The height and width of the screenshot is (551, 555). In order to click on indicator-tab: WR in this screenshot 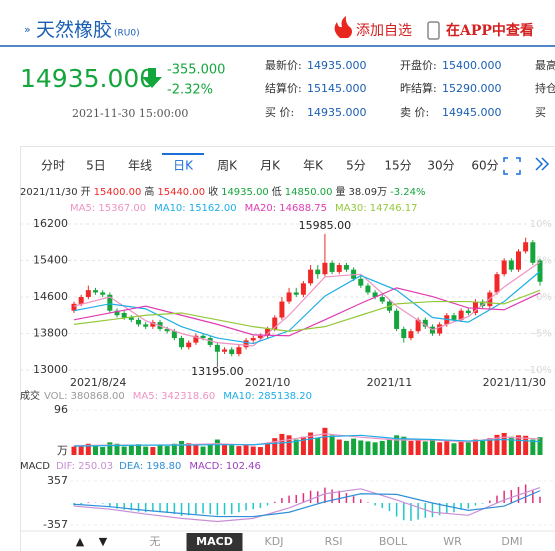, I will do `click(452, 541)`.